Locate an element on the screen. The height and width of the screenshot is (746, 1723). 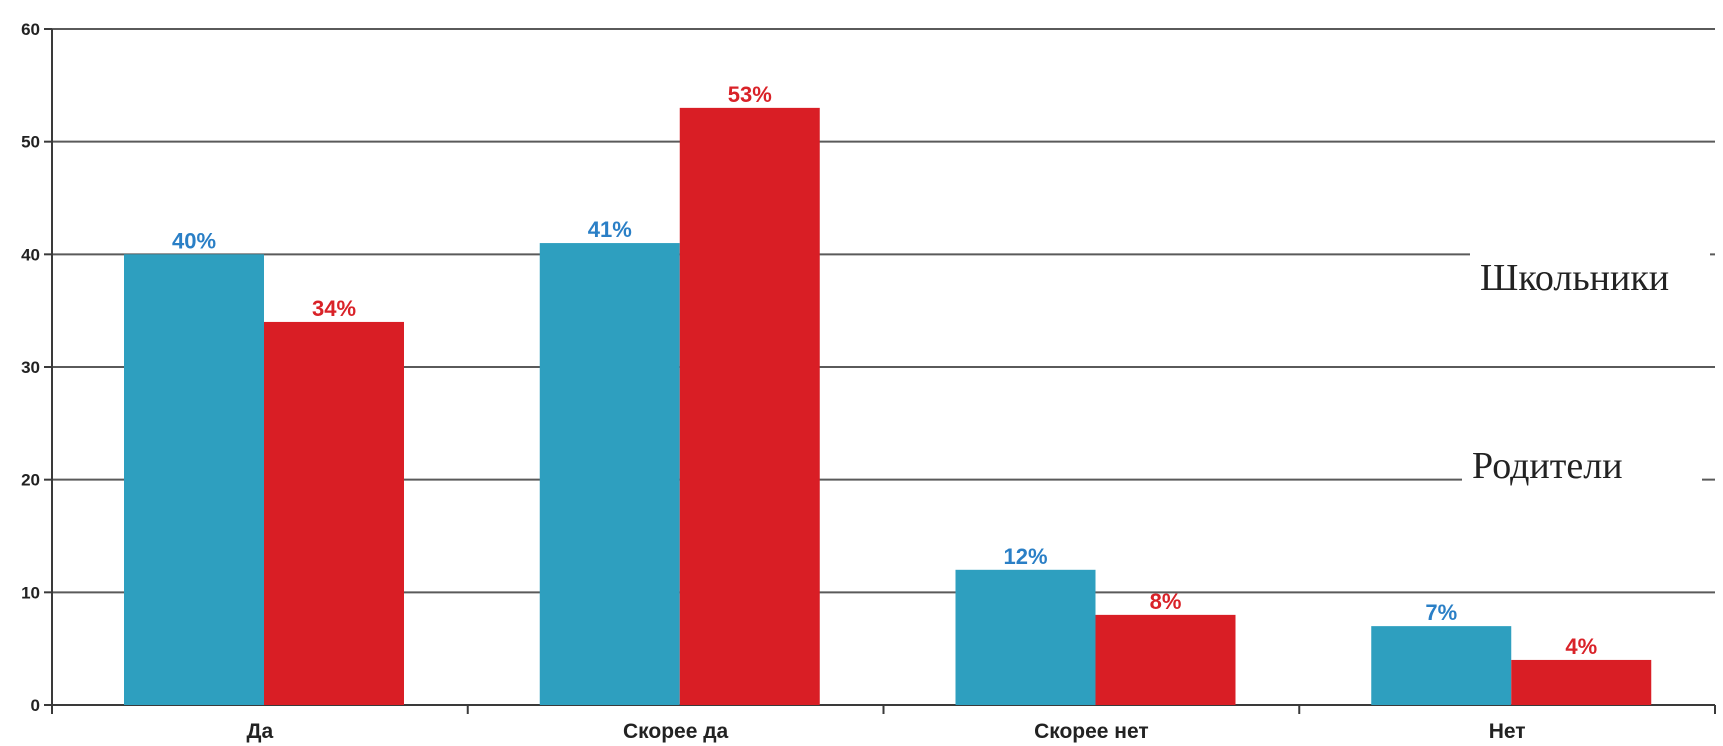
data-label: 7% is located at coordinates (1441, 612).